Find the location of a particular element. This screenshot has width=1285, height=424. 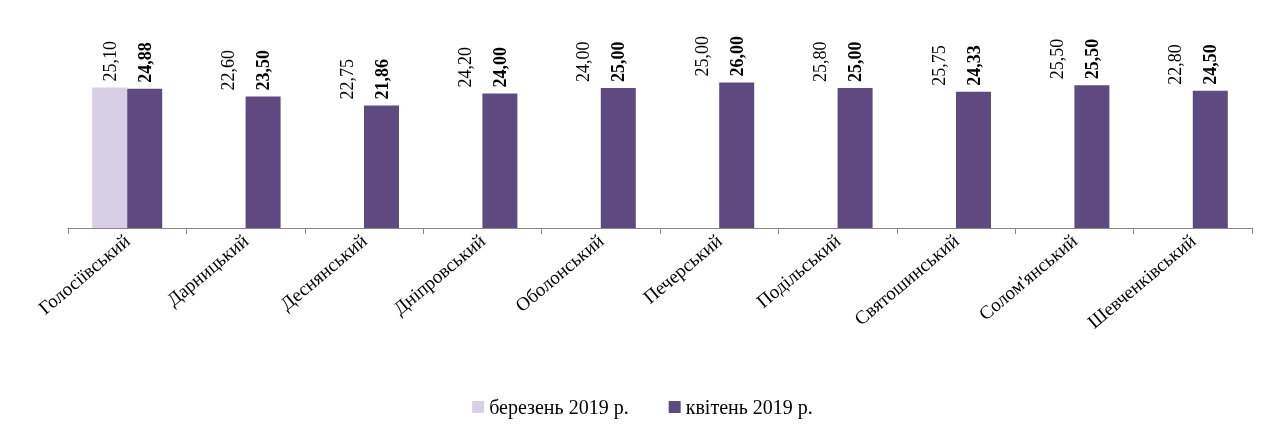

legend-label: березень 2019 р. is located at coordinates (559, 407).